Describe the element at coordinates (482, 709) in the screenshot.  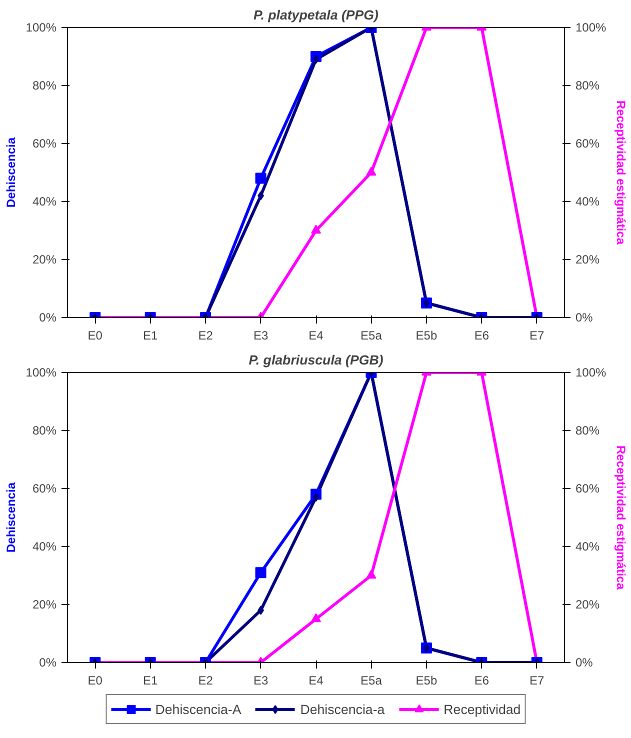
I see `legend-label: Receptividad` at that location.